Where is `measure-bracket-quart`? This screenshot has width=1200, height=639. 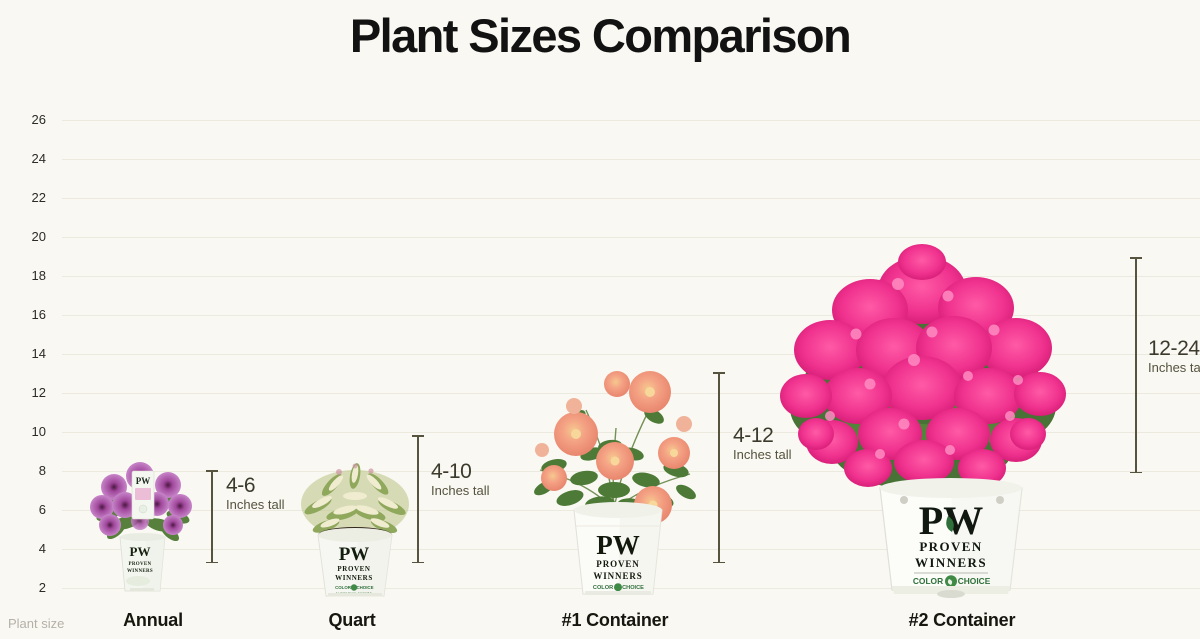 measure-bracket-quart is located at coordinates (418, 499).